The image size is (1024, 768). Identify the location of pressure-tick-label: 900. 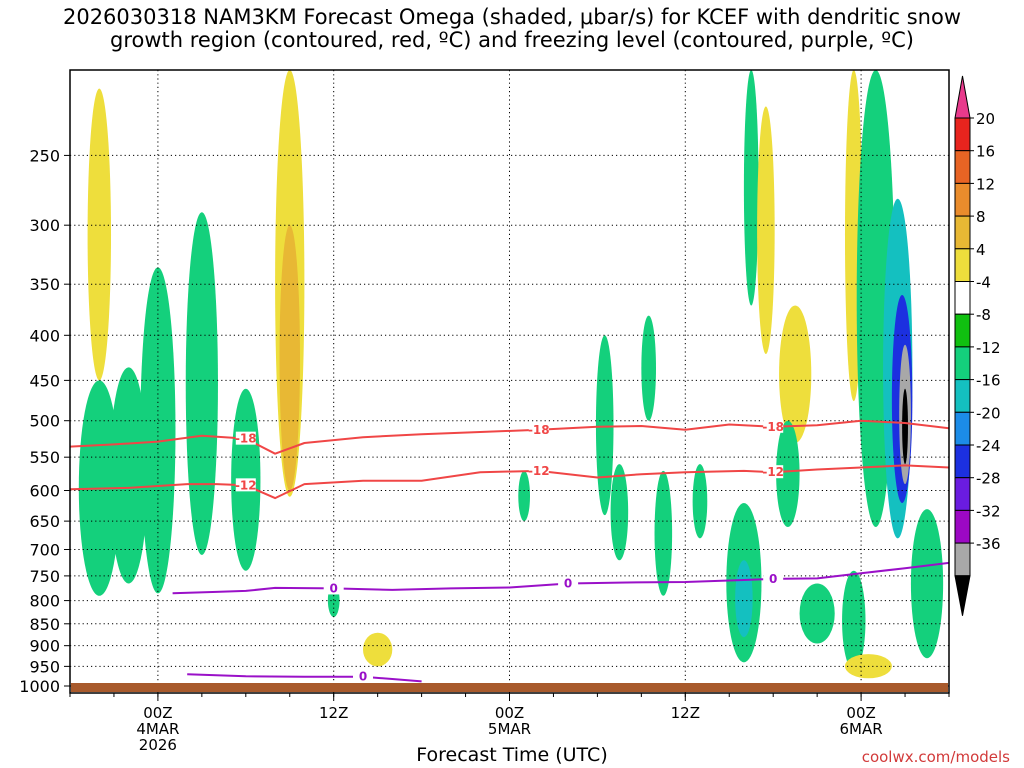
(44, 646).